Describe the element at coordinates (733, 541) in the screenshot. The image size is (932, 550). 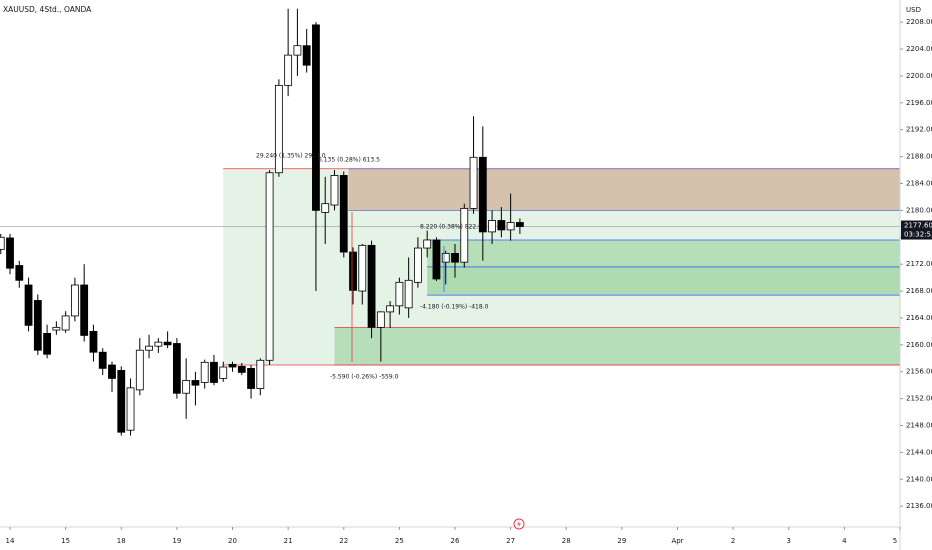
I see `x-tick-label: 2` at that location.